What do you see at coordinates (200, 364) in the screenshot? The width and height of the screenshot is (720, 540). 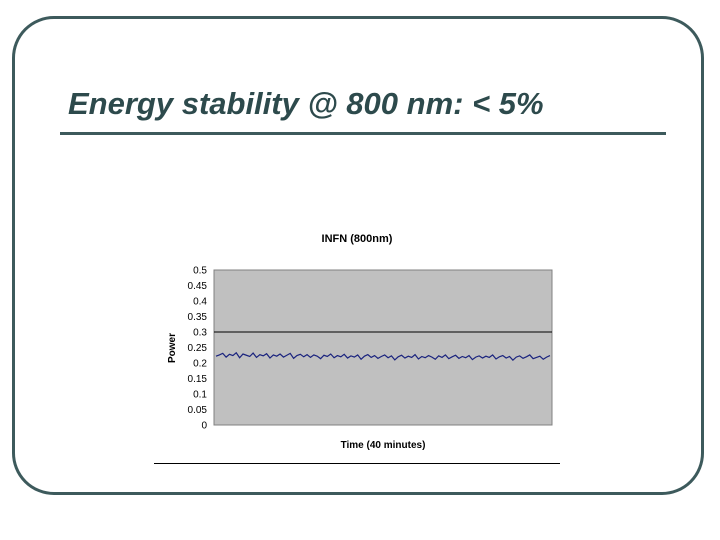 I see `y-tick-label: 0.2` at bounding box center [200, 364].